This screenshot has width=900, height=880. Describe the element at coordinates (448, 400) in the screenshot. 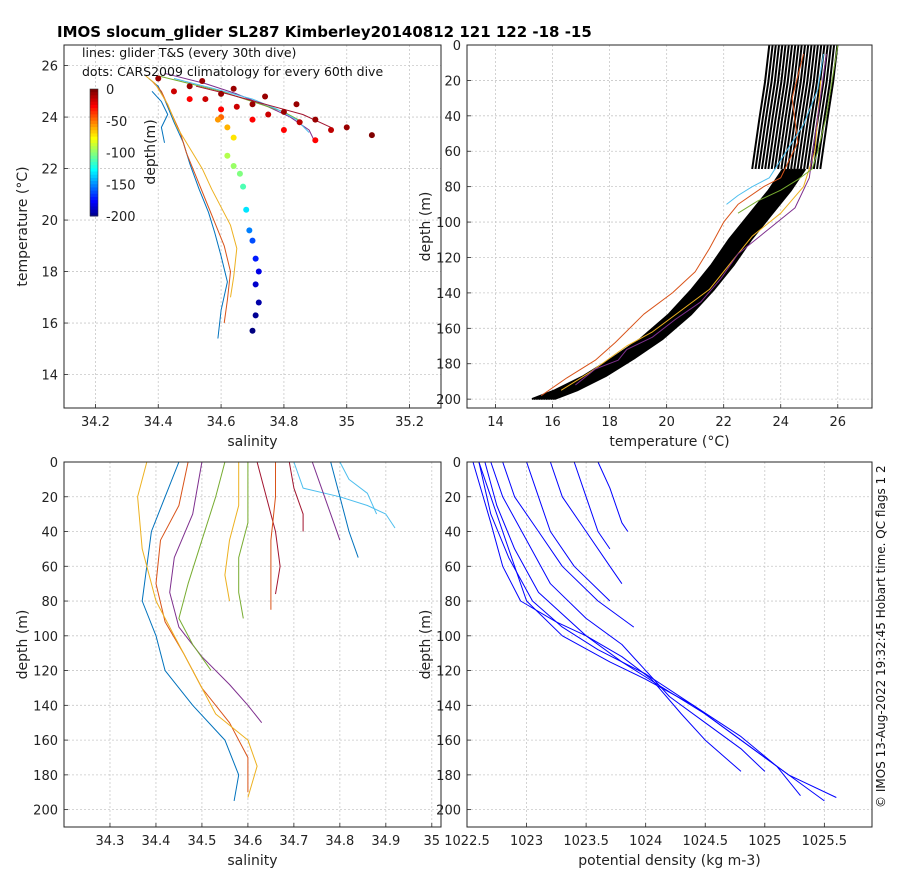

I see `1-ytick-label: 200` at that location.